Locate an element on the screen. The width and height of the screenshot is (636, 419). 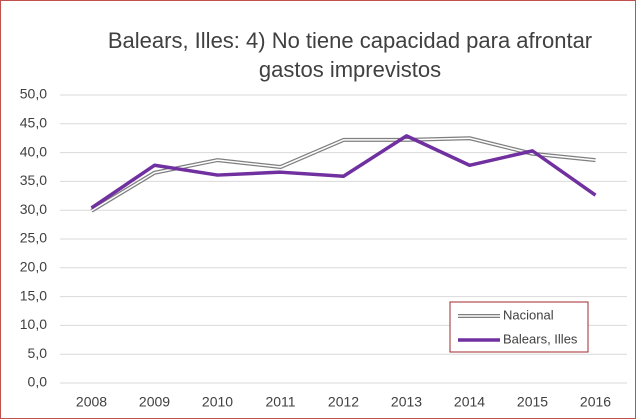
y-tick-label: 45,0 is located at coordinates (33, 123).